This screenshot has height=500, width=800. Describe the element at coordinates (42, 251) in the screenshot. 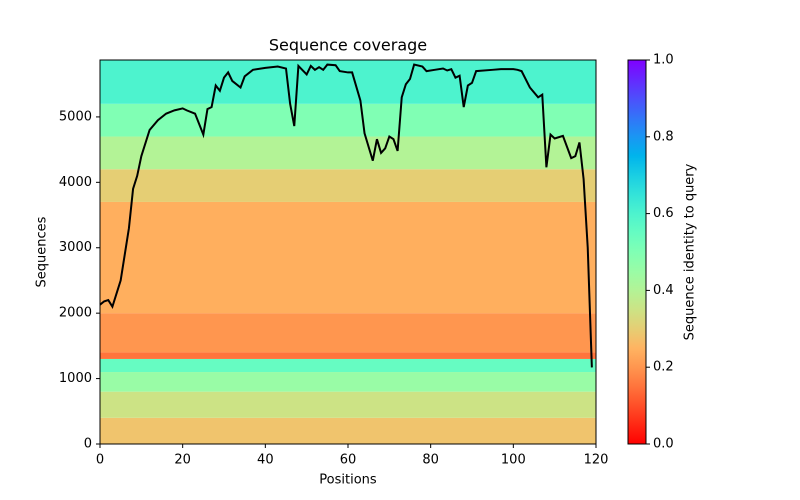

I see `y-axis-label: Sequences` at that location.